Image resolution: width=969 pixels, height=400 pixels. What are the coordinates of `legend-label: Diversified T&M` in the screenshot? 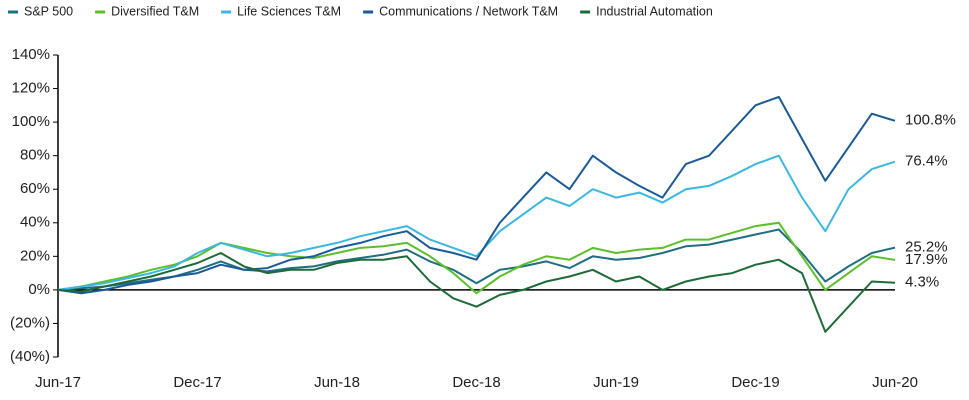 It's located at (155, 11).